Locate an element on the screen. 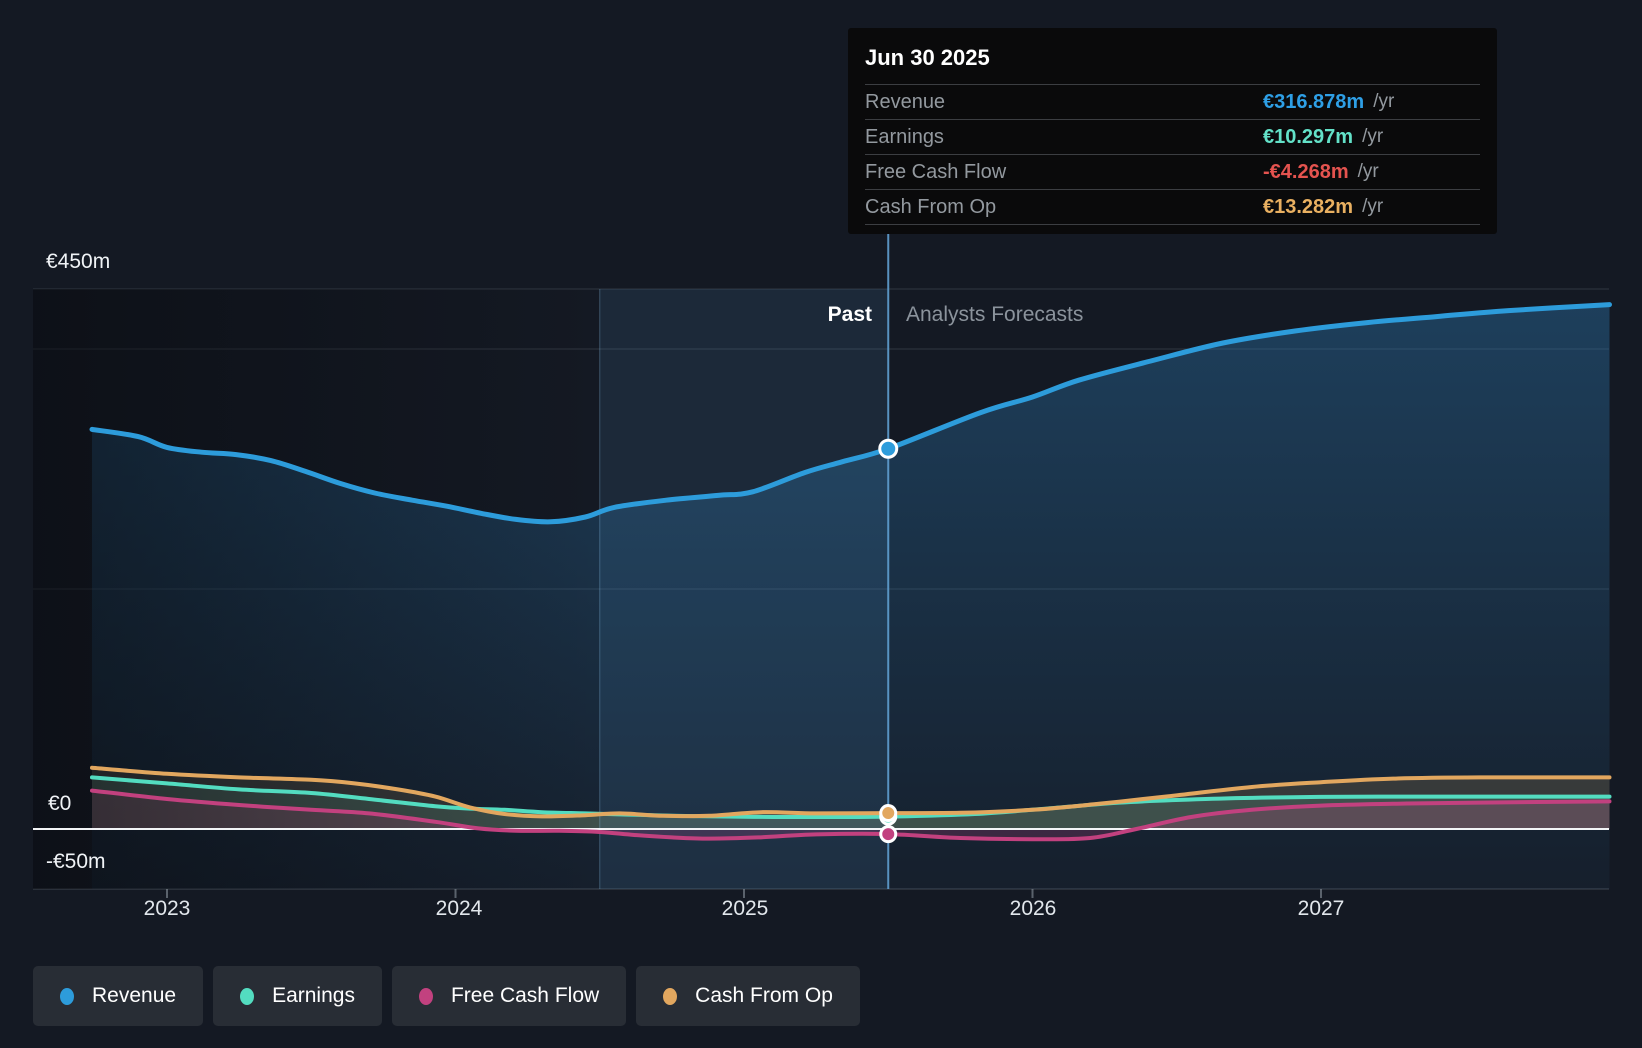 This screenshot has width=1642, height=1048. tooltip-row-label: Earnings is located at coordinates (904, 136).